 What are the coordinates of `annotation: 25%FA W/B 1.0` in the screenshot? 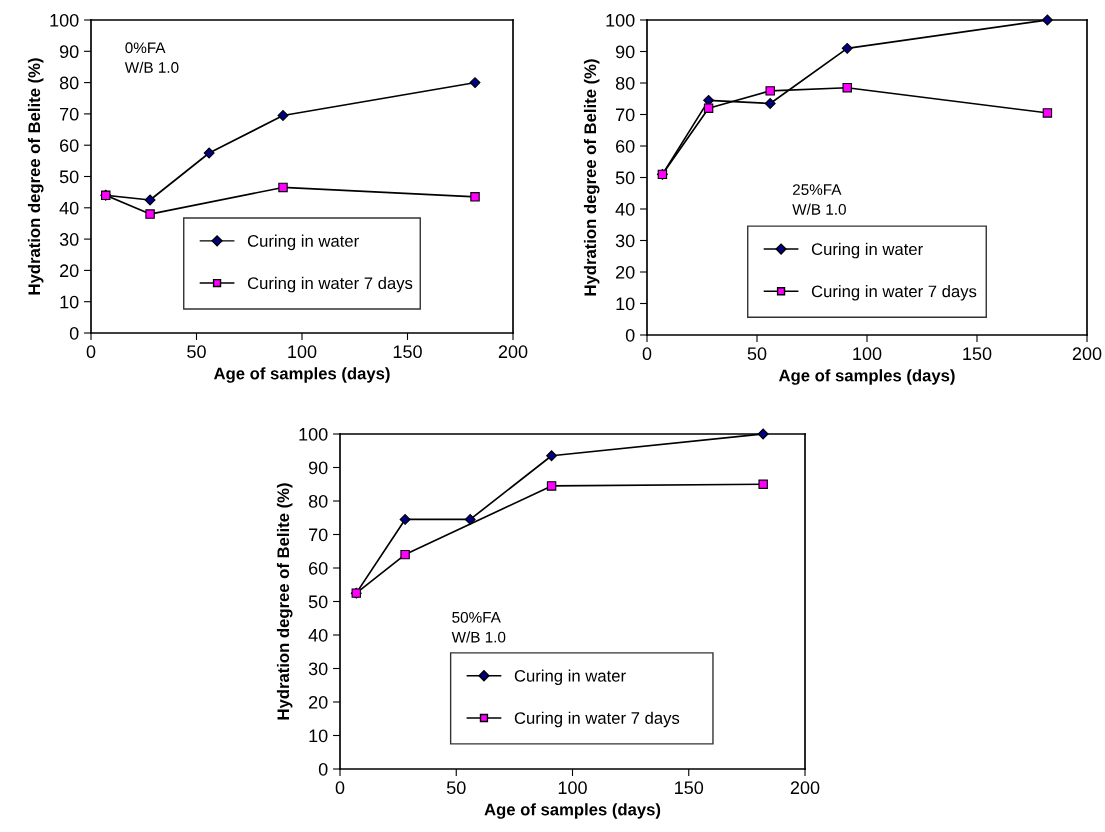 It's located at (819, 199).